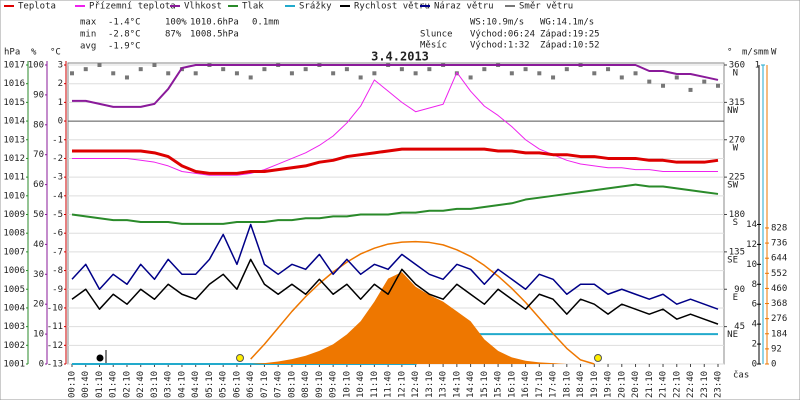  Describe the element at coordinates (251, 384) in the screenshot. I see `x-tick-label: 06:40` at that location.